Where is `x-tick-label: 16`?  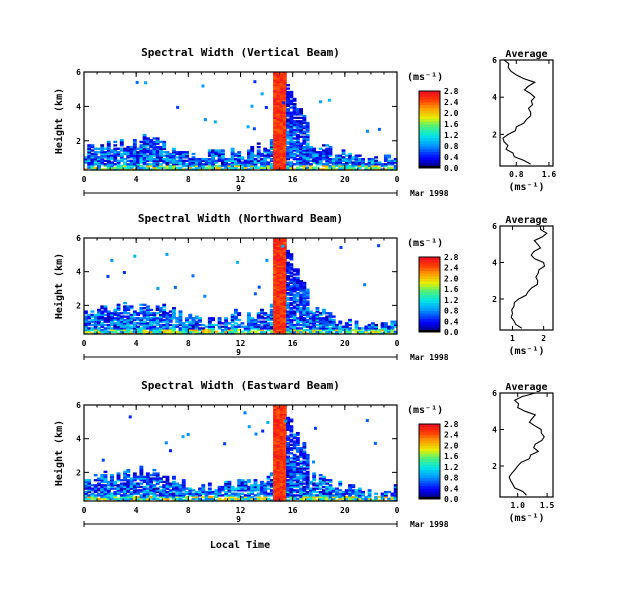
x-tick-label: 16 is located at coordinates (293, 179).